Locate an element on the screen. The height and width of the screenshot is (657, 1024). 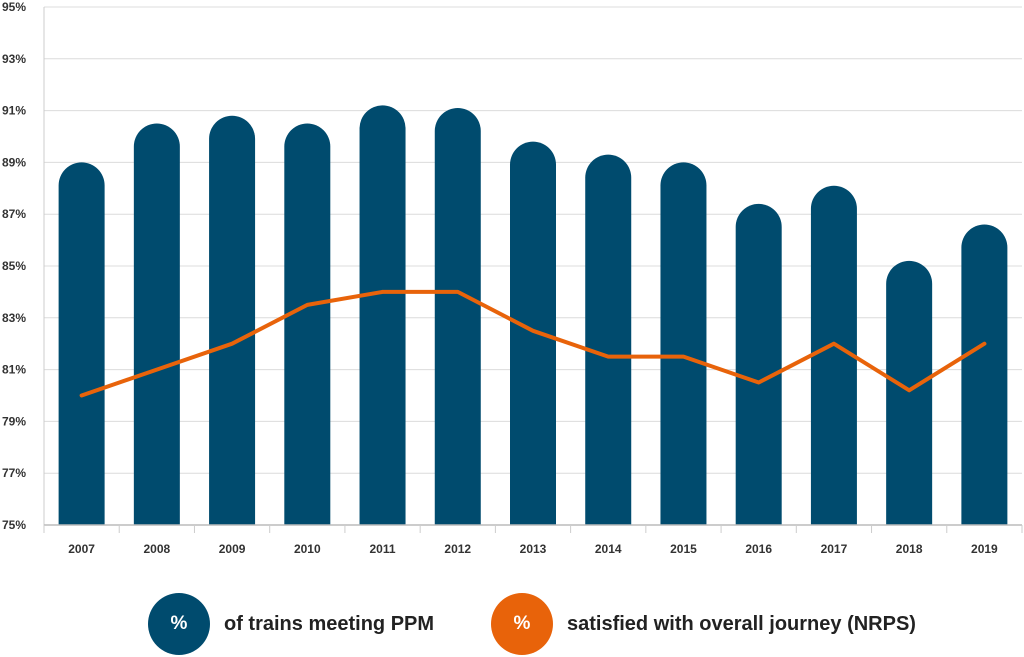
legend-item-nrps: % satisfied with overall journey (NRPS) is located at coordinates (703, 624).